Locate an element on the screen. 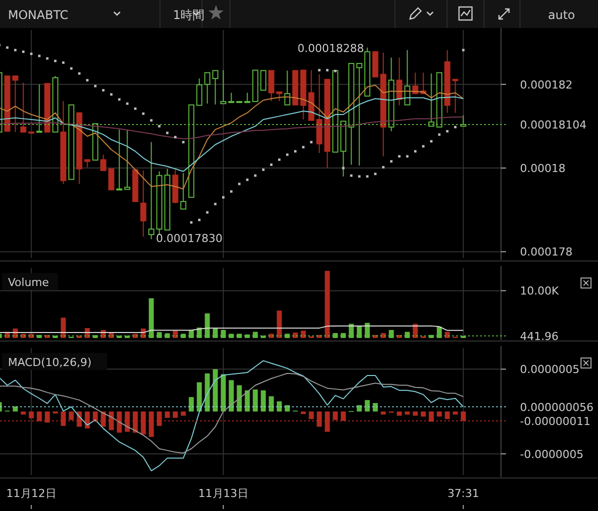 This screenshot has width=598, height=511. x-tick-label: 37:31 is located at coordinates (463, 493).